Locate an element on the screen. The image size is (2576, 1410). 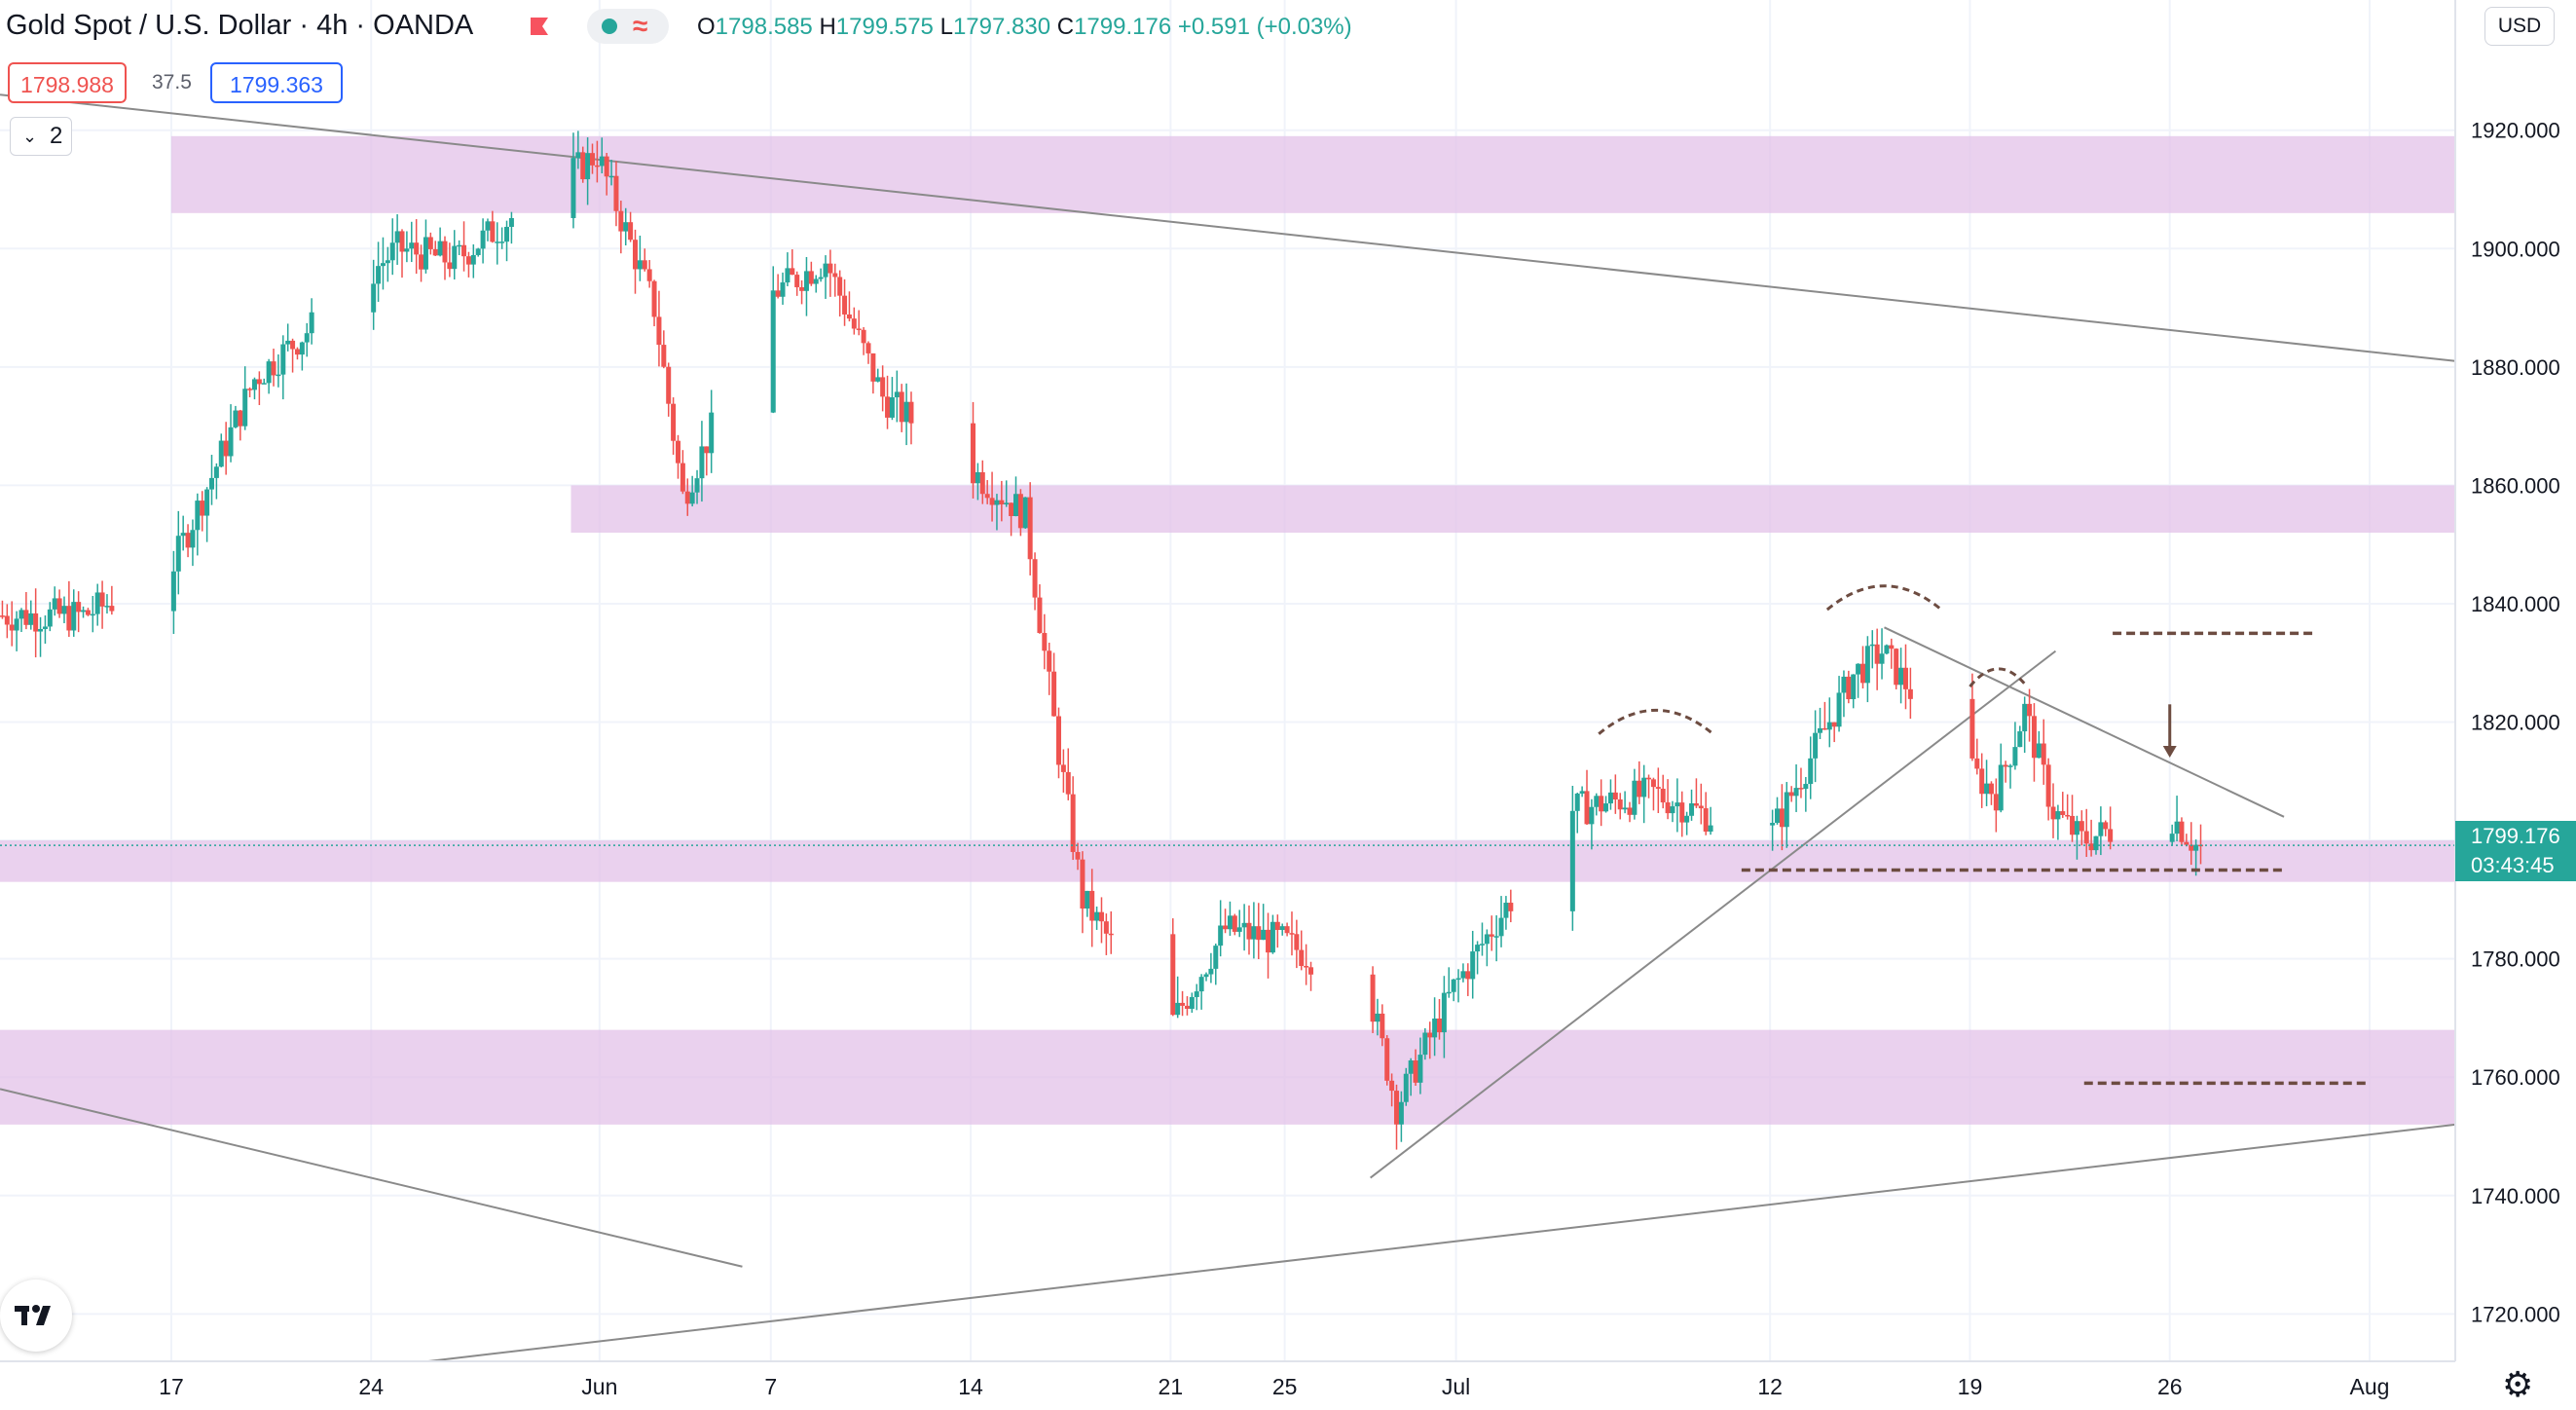
y-tick-label: 1780.000 is located at coordinates (2515, 959).